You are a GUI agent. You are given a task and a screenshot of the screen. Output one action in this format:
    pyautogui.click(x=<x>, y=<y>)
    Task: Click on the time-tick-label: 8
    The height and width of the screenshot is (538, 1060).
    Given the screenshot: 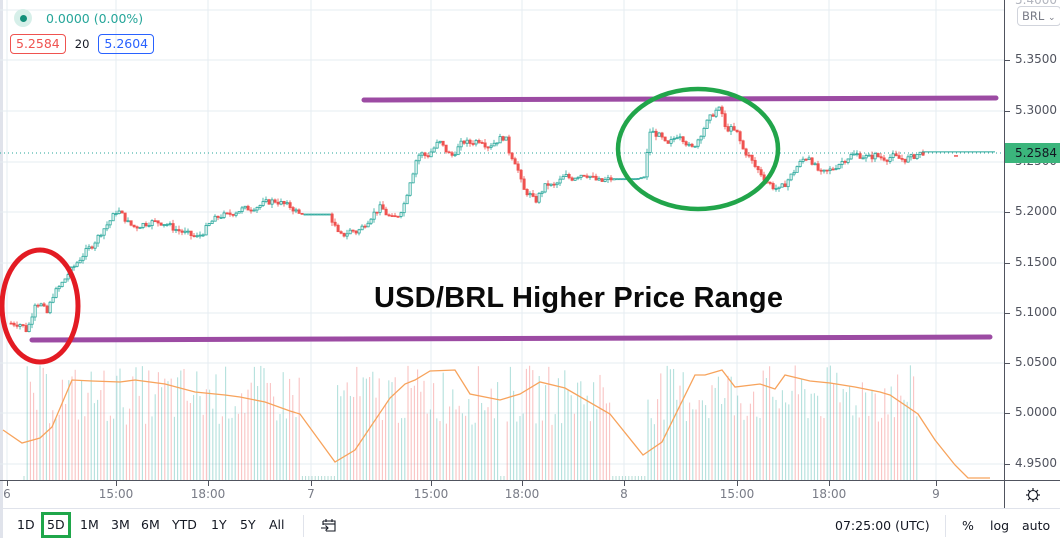 What is the action you would take?
    pyautogui.click(x=624, y=494)
    